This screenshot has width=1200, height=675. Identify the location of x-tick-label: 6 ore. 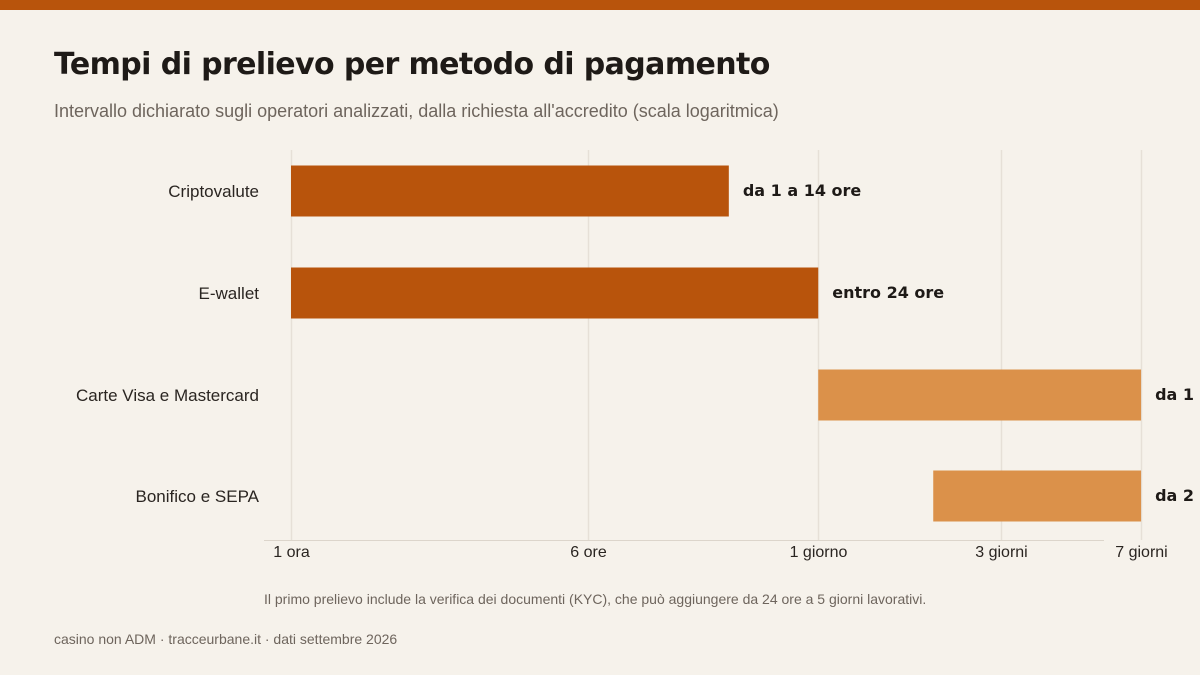
(588, 552).